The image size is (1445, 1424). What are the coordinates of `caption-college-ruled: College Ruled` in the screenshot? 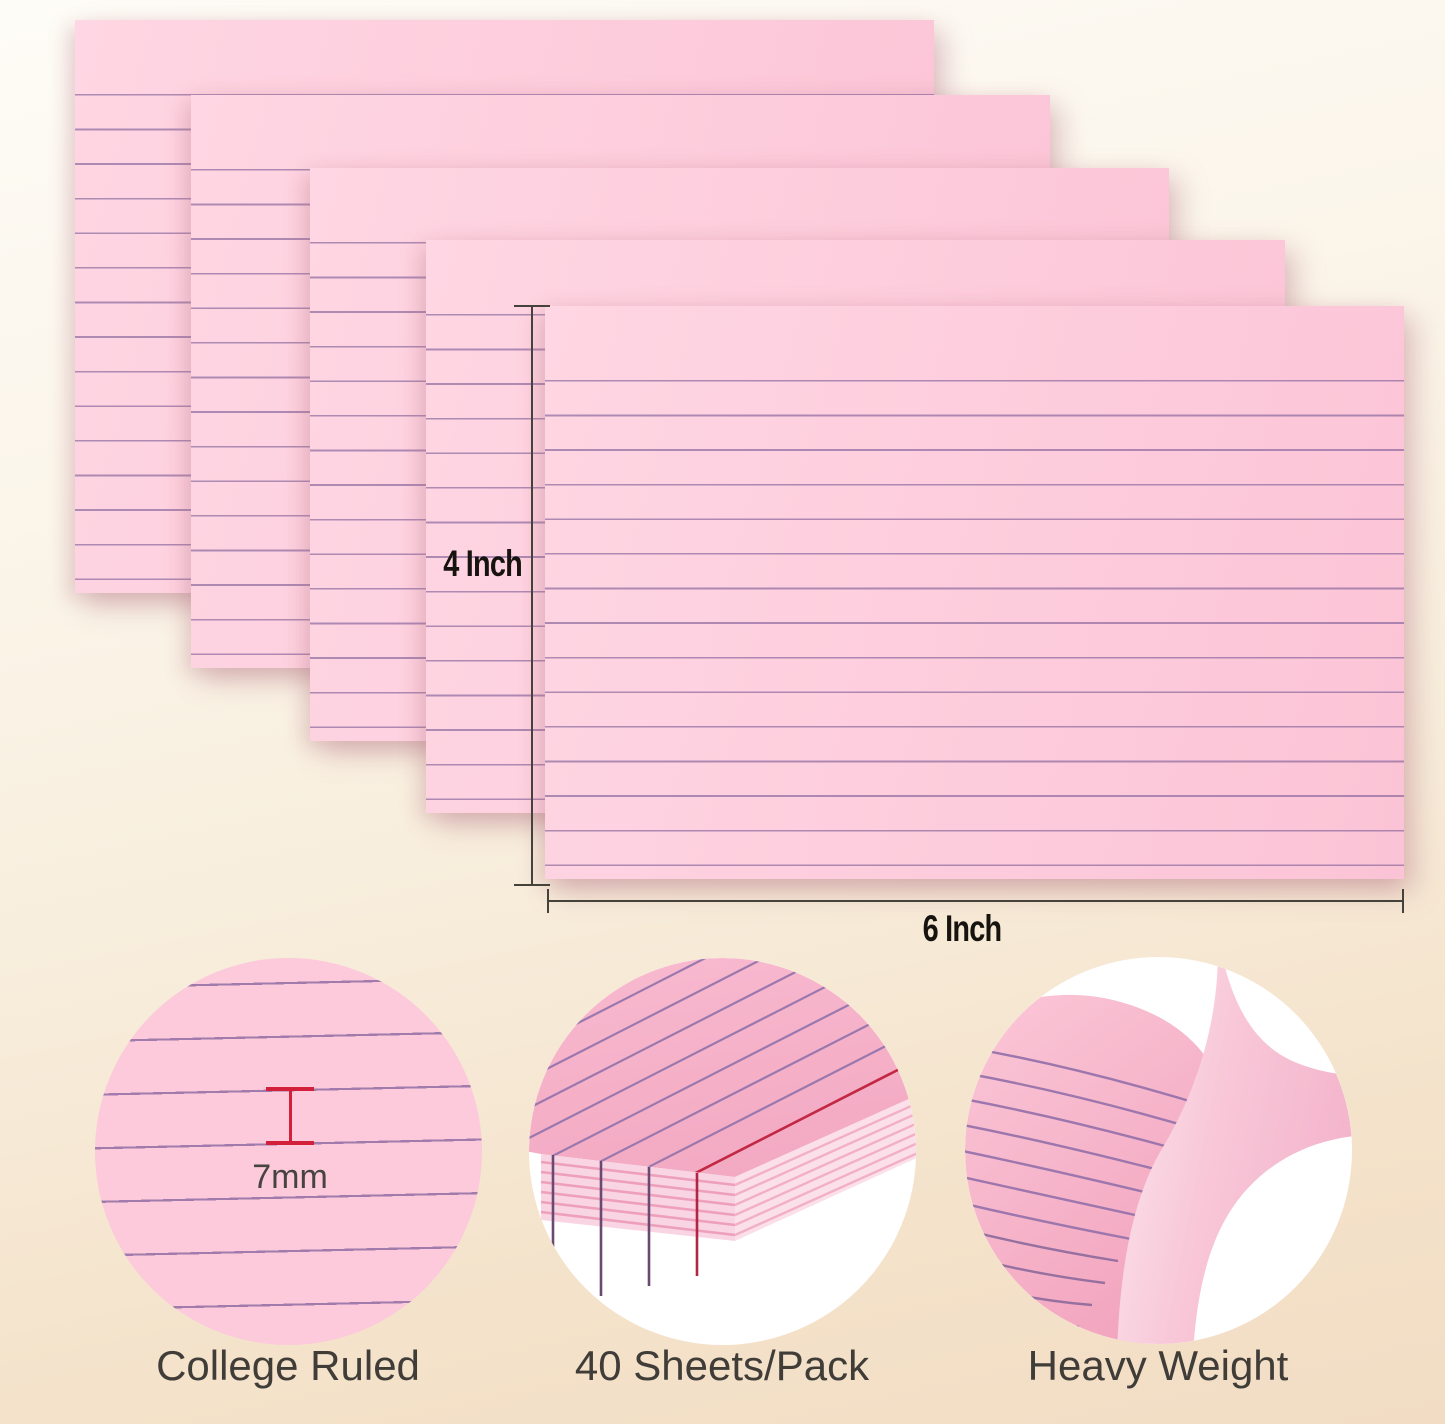 It's located at (288, 1365).